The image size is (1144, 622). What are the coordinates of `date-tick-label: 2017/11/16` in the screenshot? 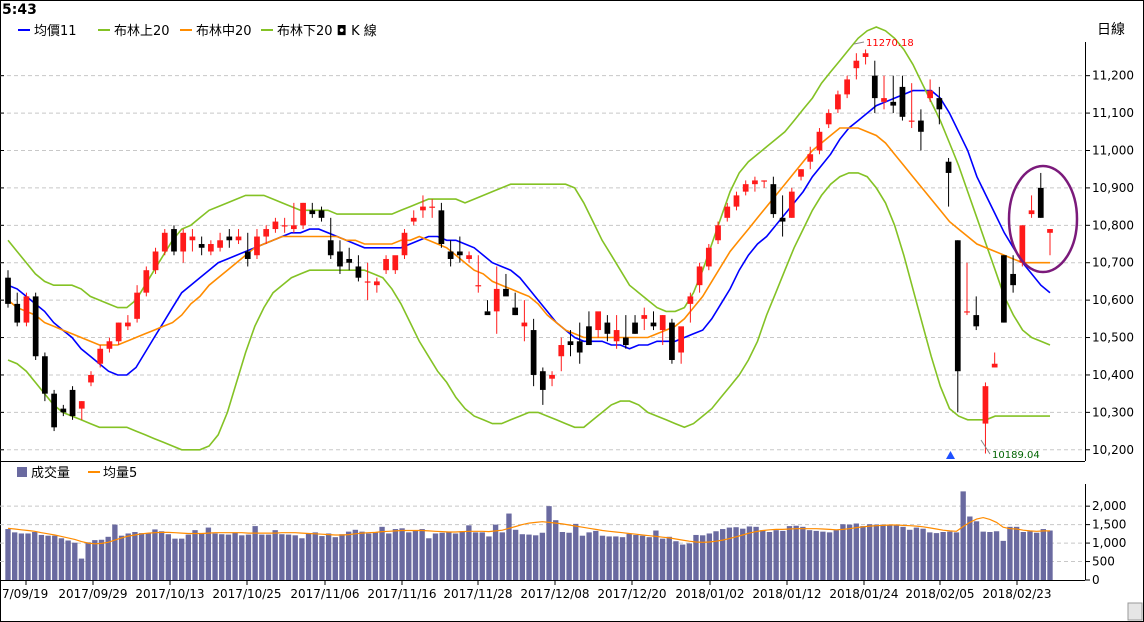 It's located at (401, 594).